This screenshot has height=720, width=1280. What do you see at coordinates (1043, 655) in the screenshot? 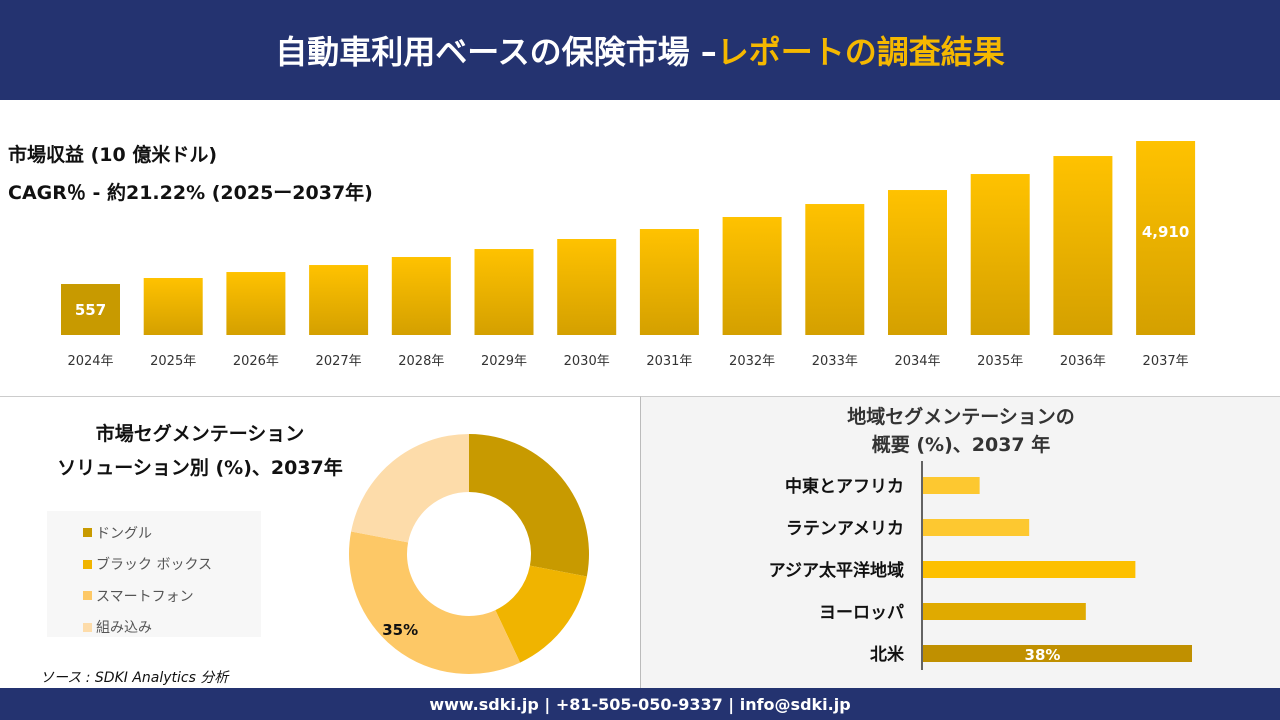
I see `region-data-label: 38%` at bounding box center [1043, 655].